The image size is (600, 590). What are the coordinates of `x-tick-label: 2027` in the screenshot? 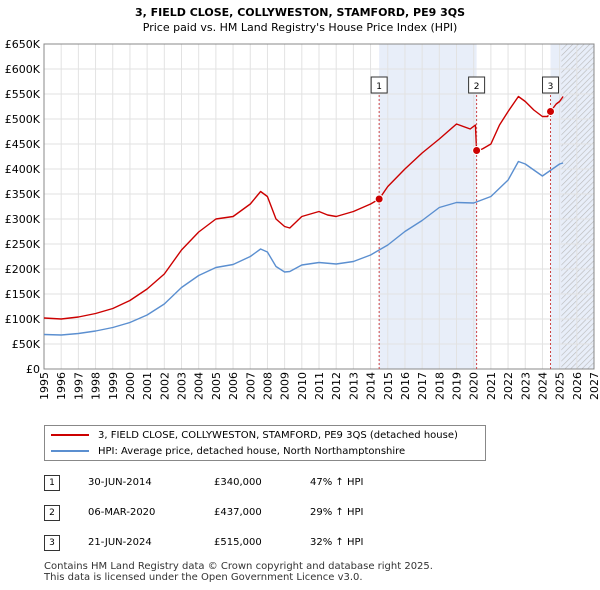 It's located at (594, 386).